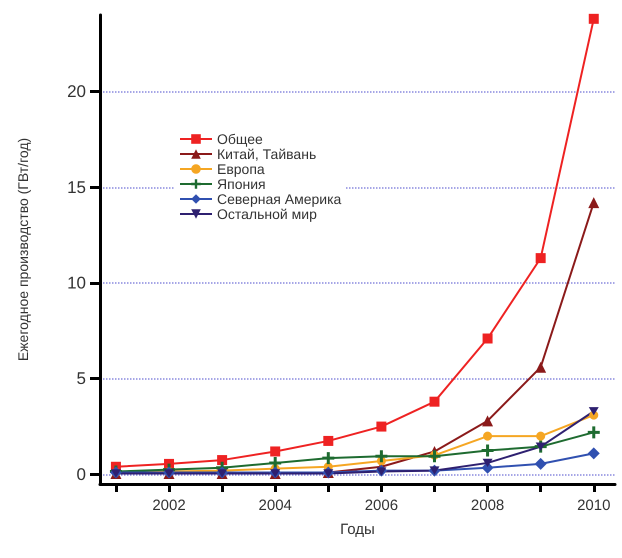 Image resolution: width=622 pixels, height=558 pixels. Describe the element at coordinates (487, 505) in the screenshot. I see `x-tick-label: 2008` at that location.